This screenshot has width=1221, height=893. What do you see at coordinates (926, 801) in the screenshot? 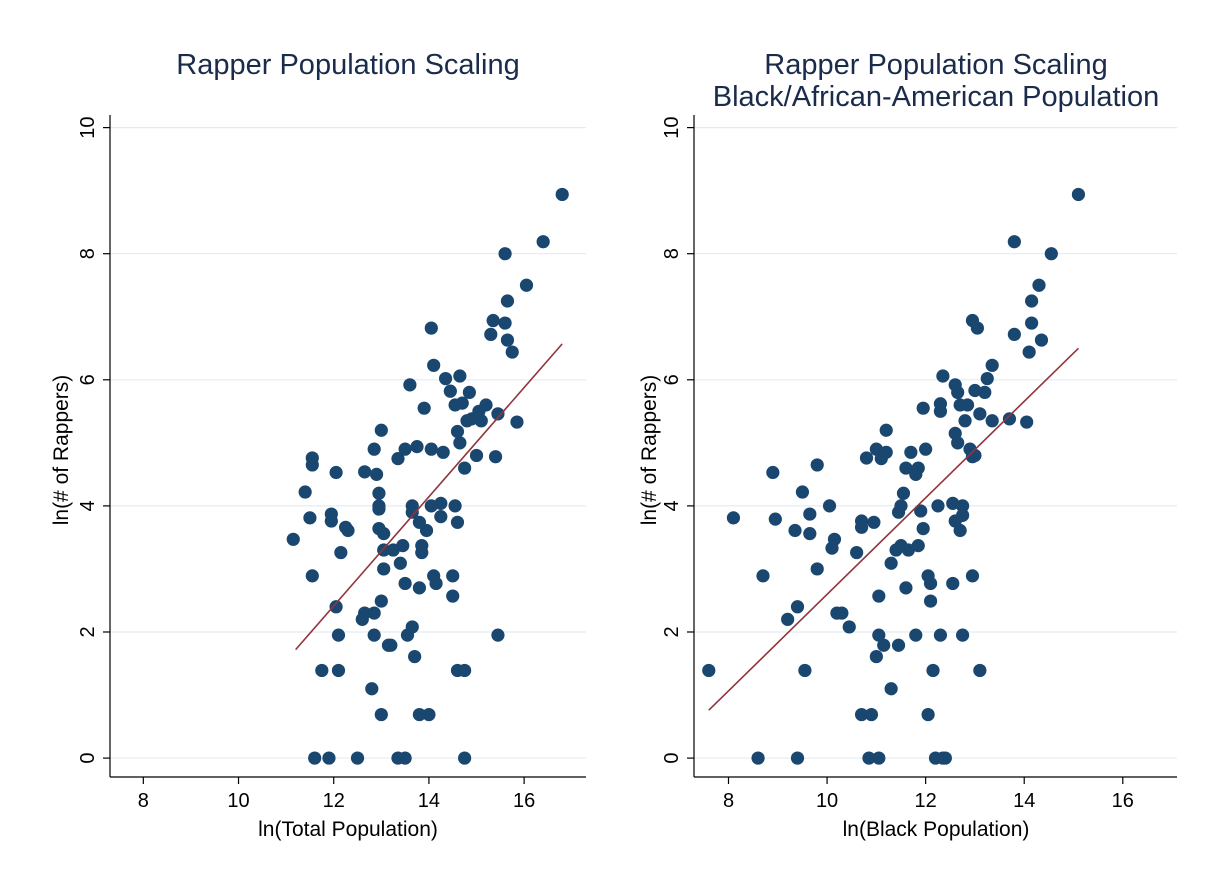
I see `x-tick-label: 12` at bounding box center [926, 801].